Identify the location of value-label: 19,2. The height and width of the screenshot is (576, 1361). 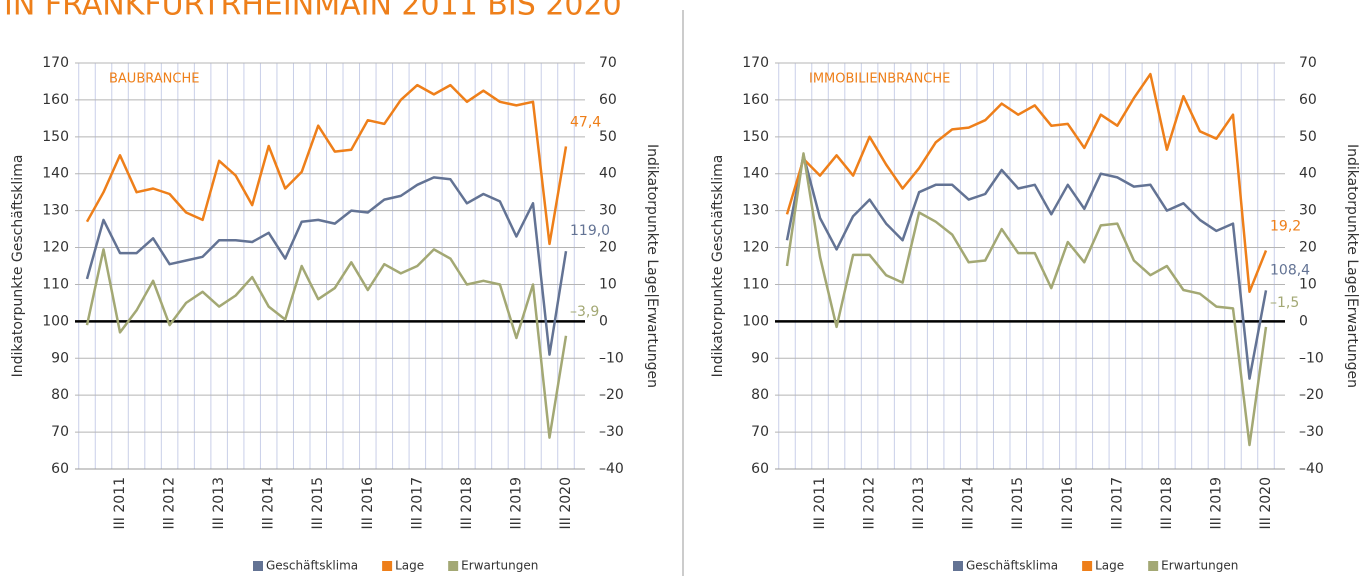
(1285, 226).